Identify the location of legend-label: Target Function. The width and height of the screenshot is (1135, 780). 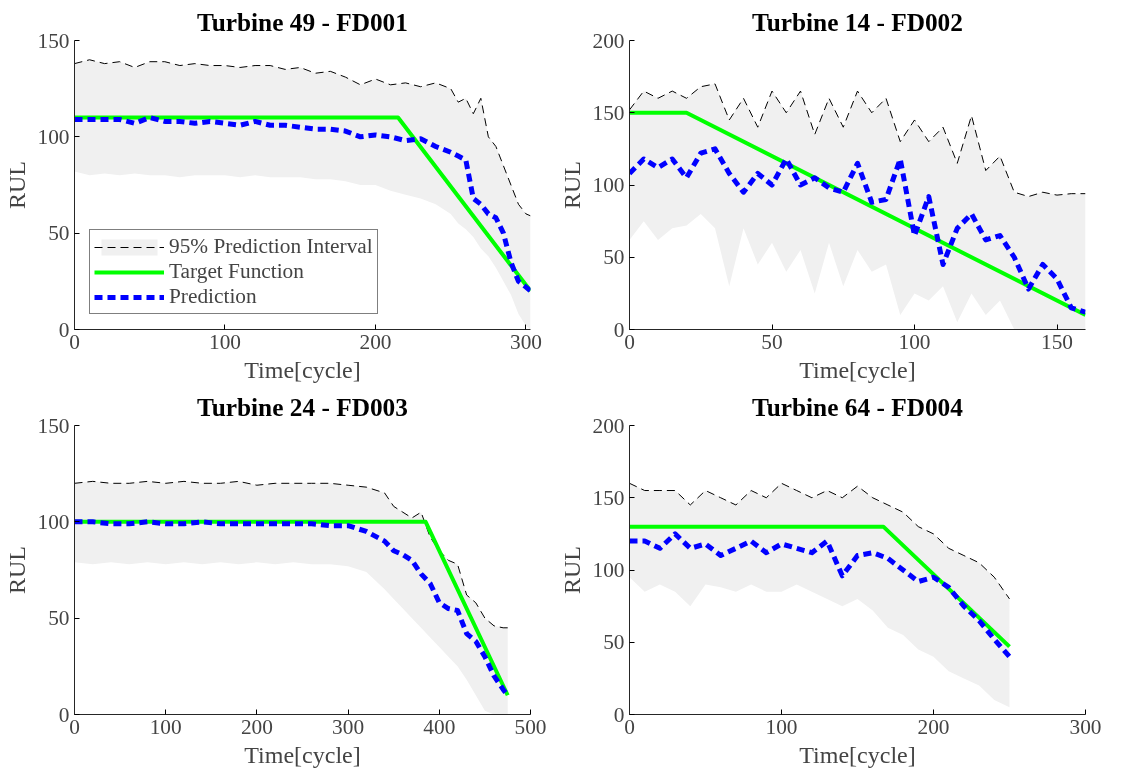
(236, 271).